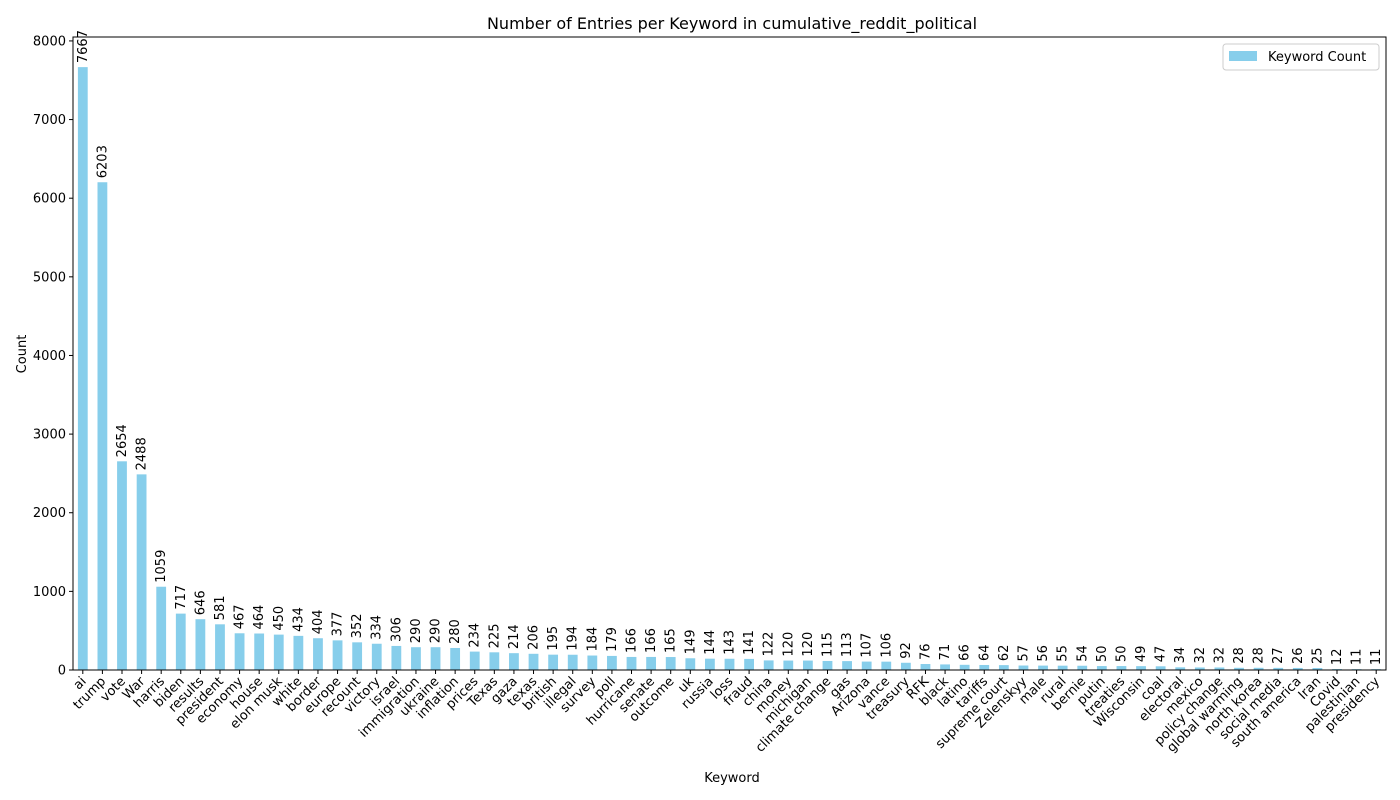 This screenshot has height=800, width=1400. Describe the element at coordinates (1004, 653) in the screenshot. I see `bar-value-label: 62` at that location.